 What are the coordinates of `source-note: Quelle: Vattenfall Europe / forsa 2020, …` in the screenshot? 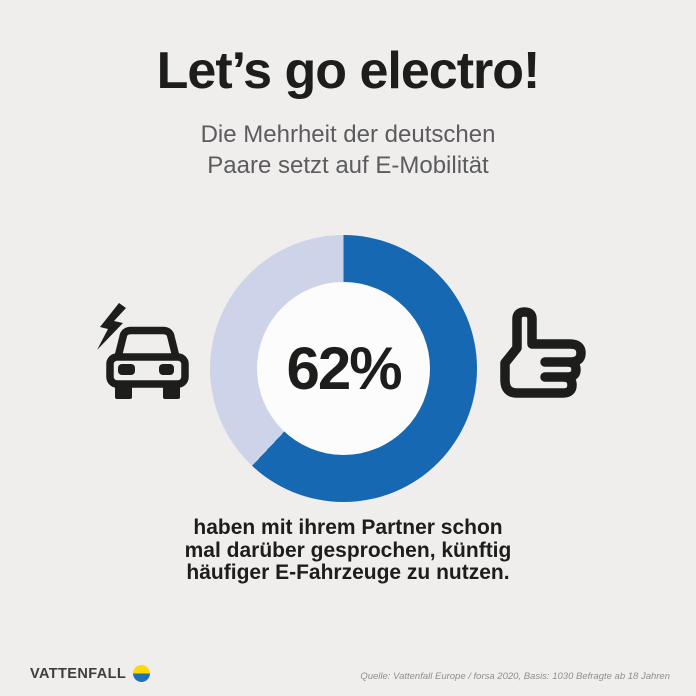 It's located at (515, 676).